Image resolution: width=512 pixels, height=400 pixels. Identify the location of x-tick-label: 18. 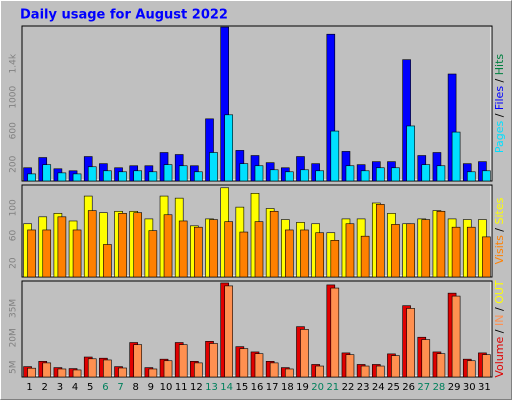
(287, 387).